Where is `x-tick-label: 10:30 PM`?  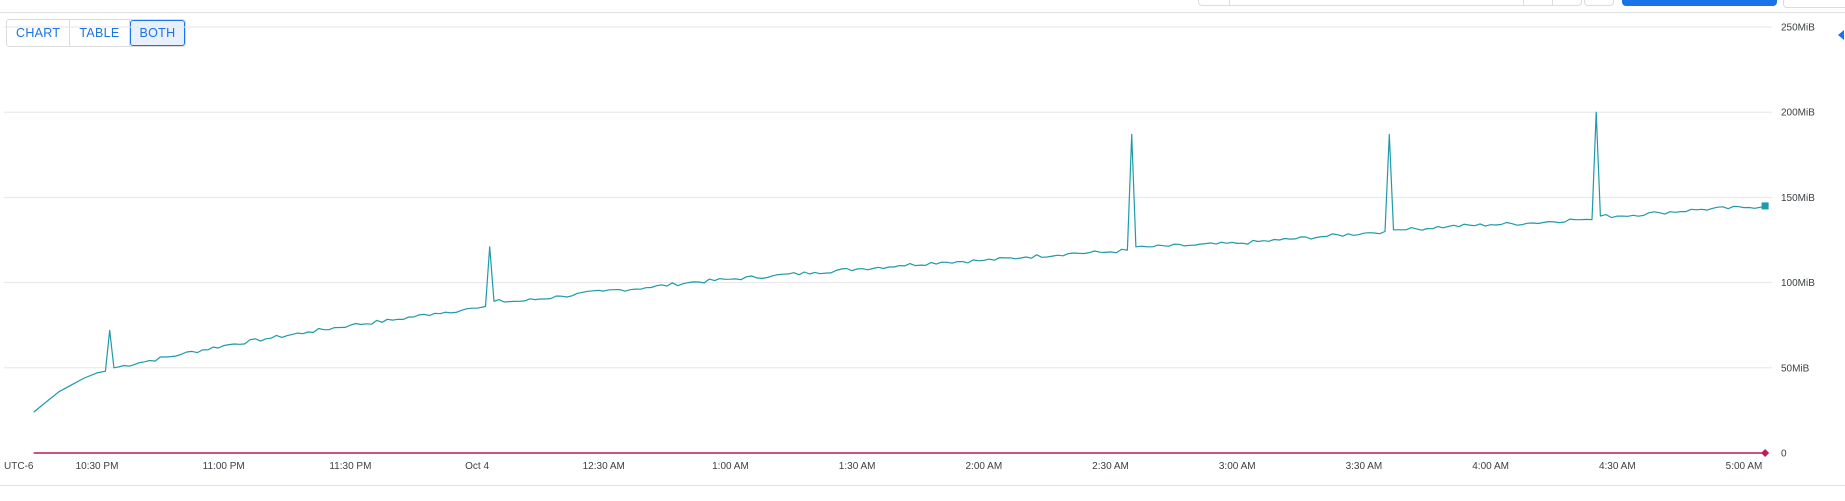 x-tick-label: 10:30 PM is located at coordinates (97, 466).